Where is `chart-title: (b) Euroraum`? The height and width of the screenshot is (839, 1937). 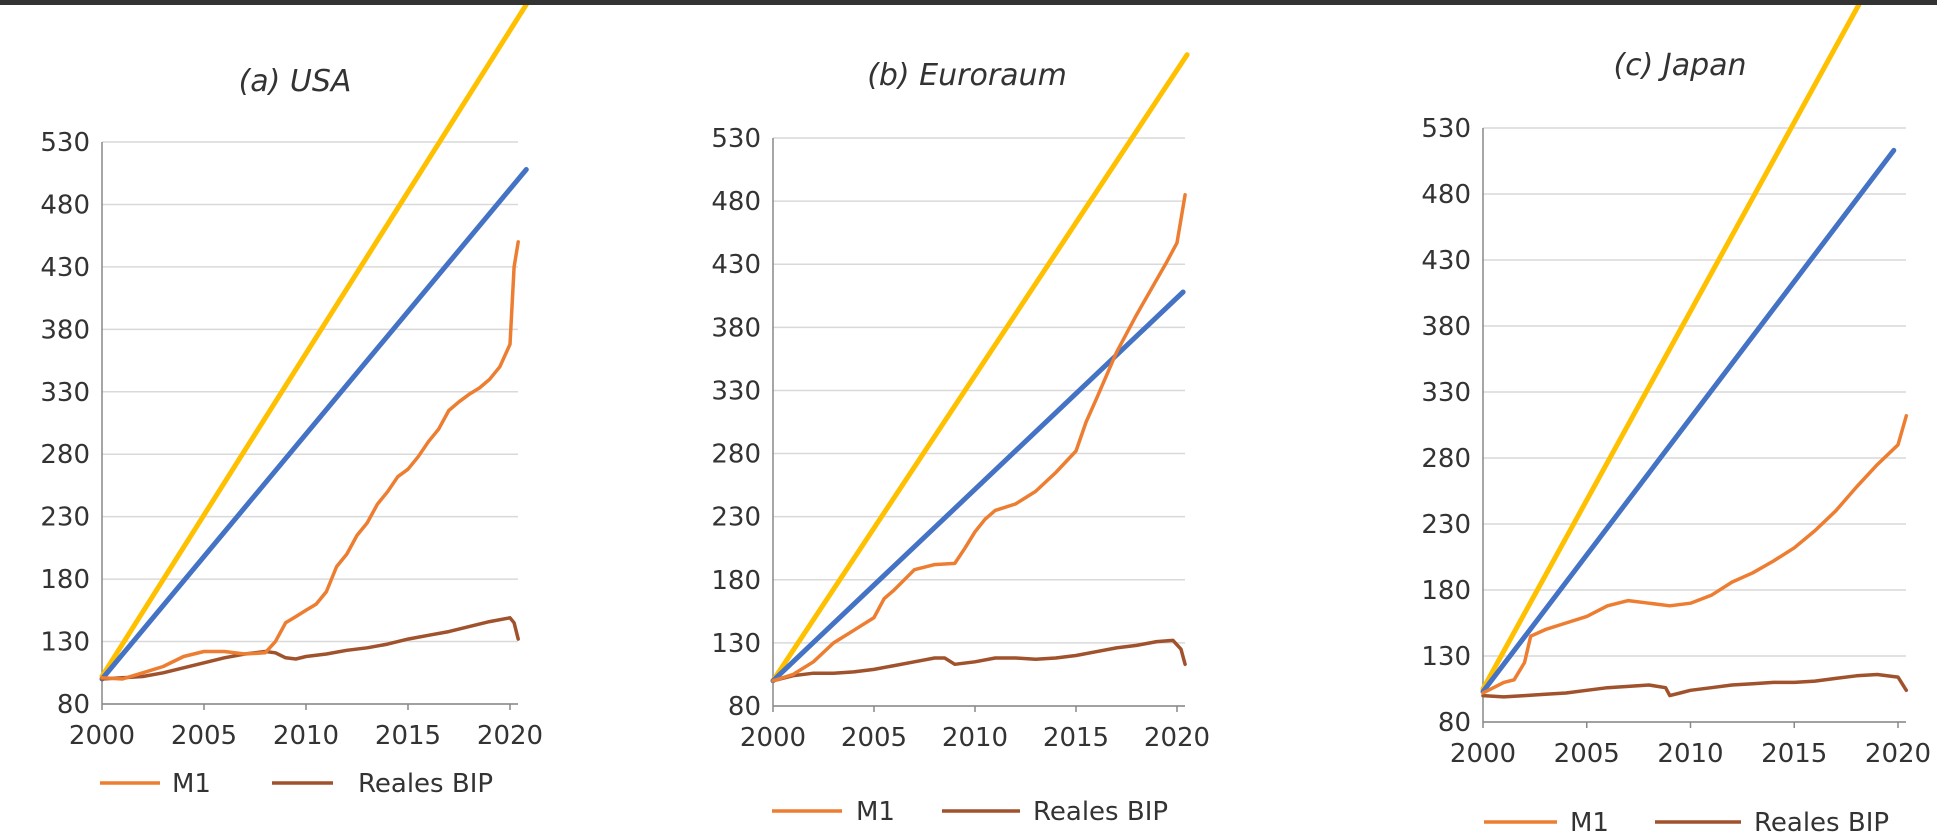 chart-title: (b) Euroraum is located at coordinates (967, 75).